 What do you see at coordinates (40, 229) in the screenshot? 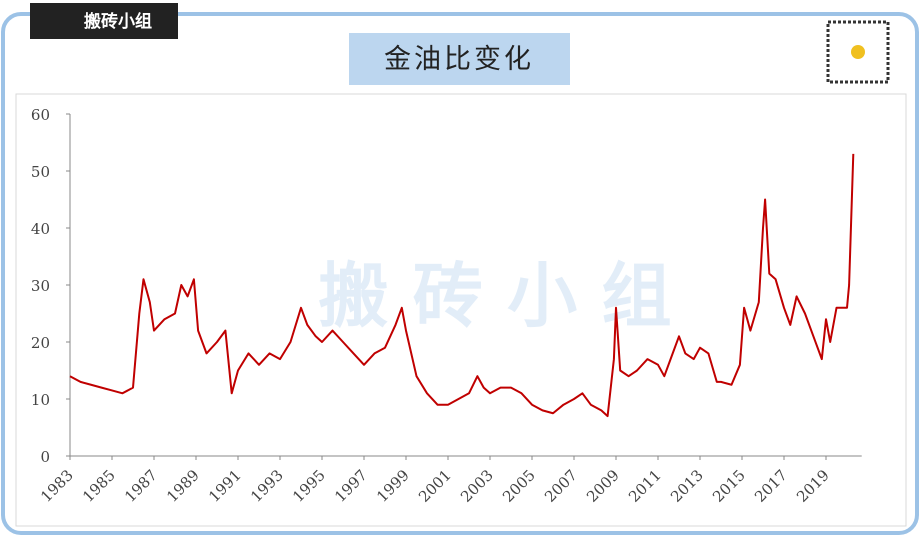
I see `y-tick-label: 40` at bounding box center [40, 229].